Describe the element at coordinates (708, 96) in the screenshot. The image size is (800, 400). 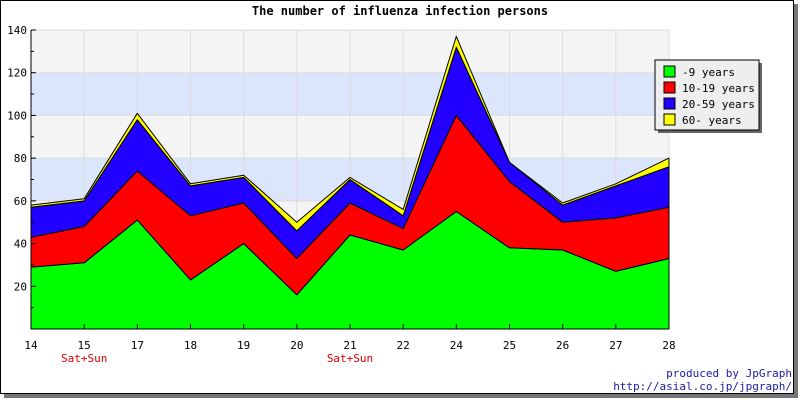
I see `legend: -9 years 10-19 years 20-59 years 60- years` at that location.